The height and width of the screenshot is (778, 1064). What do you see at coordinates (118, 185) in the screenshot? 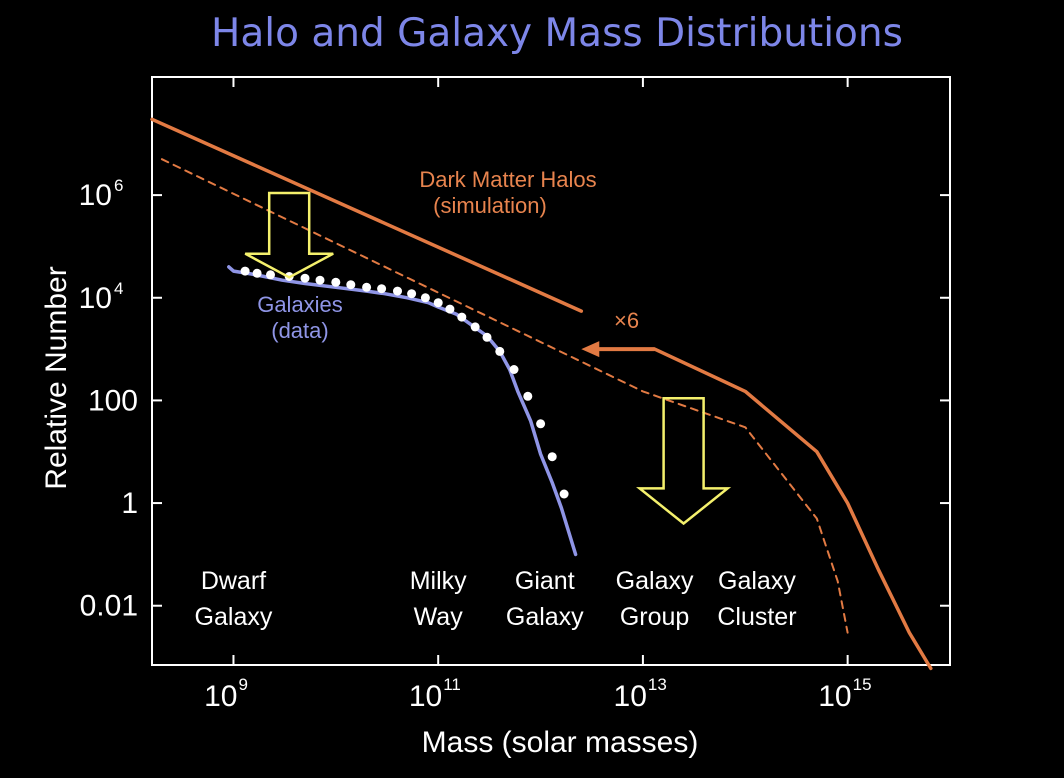
I see `y-tick-exponent: 6` at bounding box center [118, 185].